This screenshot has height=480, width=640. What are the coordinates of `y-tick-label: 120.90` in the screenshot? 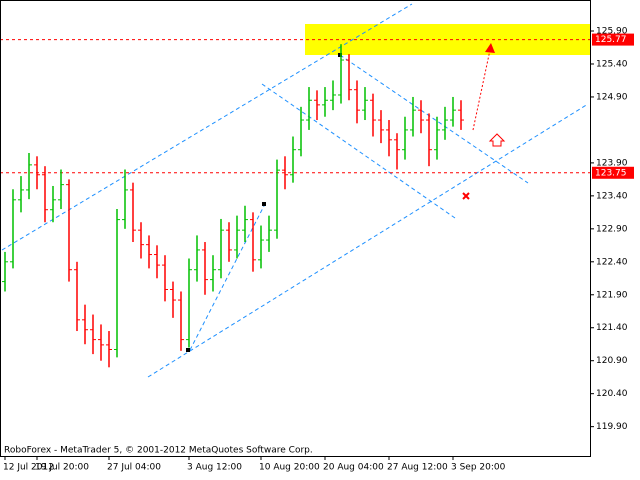 It's located at (612, 361).